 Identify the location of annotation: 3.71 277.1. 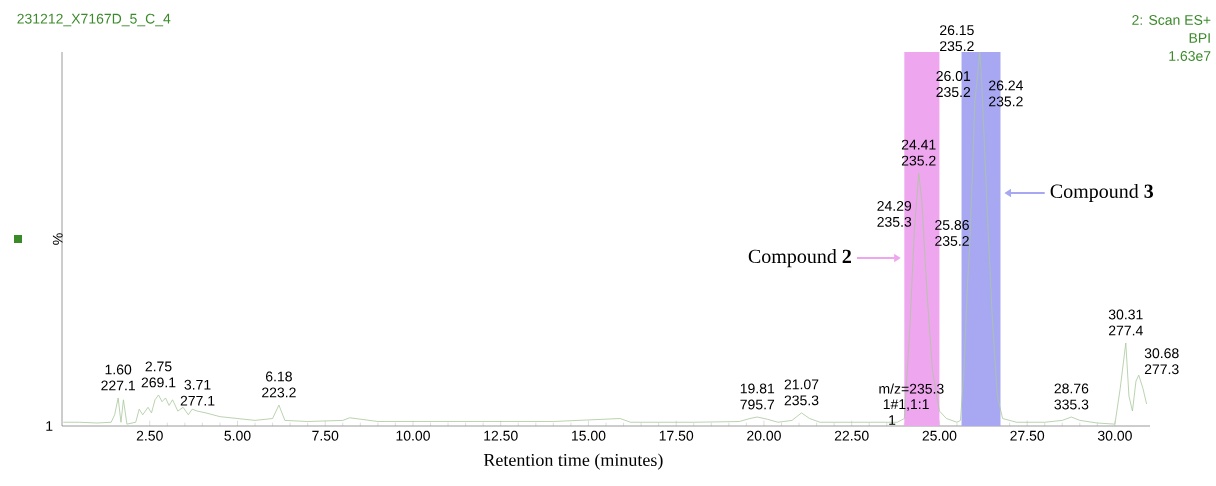
(197, 392).